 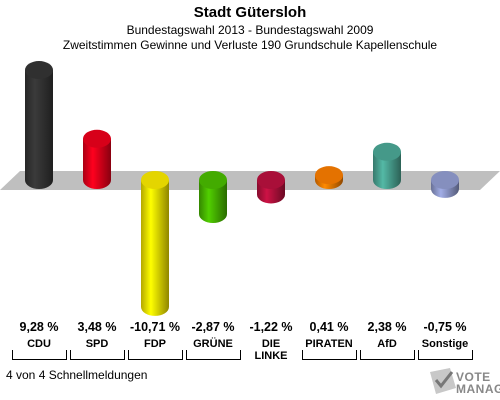 What do you see at coordinates (250, 12) in the screenshot?
I see `chart-title: Stadt Gütersloh` at bounding box center [250, 12].